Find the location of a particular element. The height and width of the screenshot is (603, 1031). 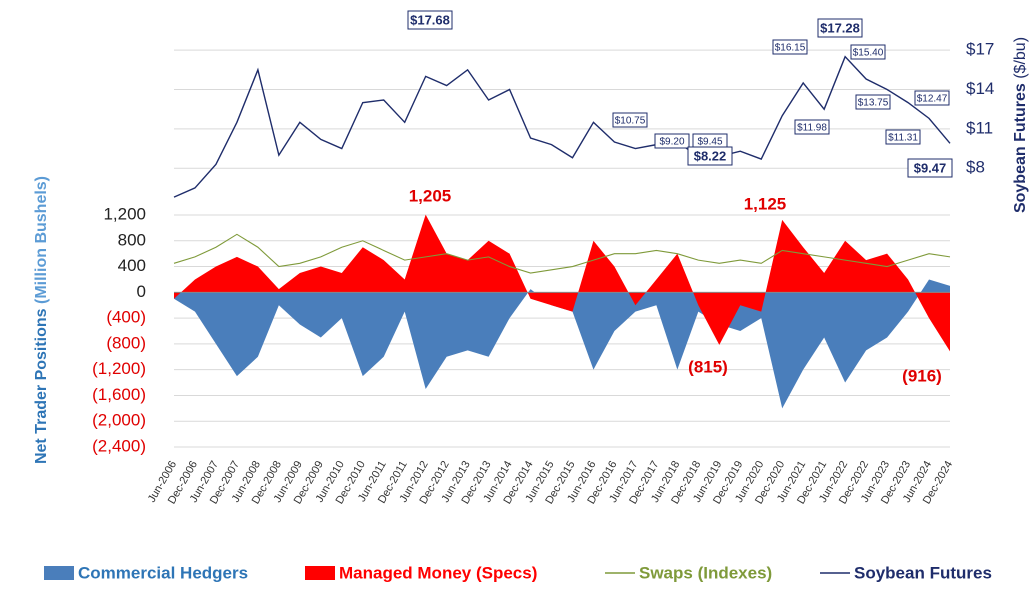

price-label: $11.31 is located at coordinates (903, 138).